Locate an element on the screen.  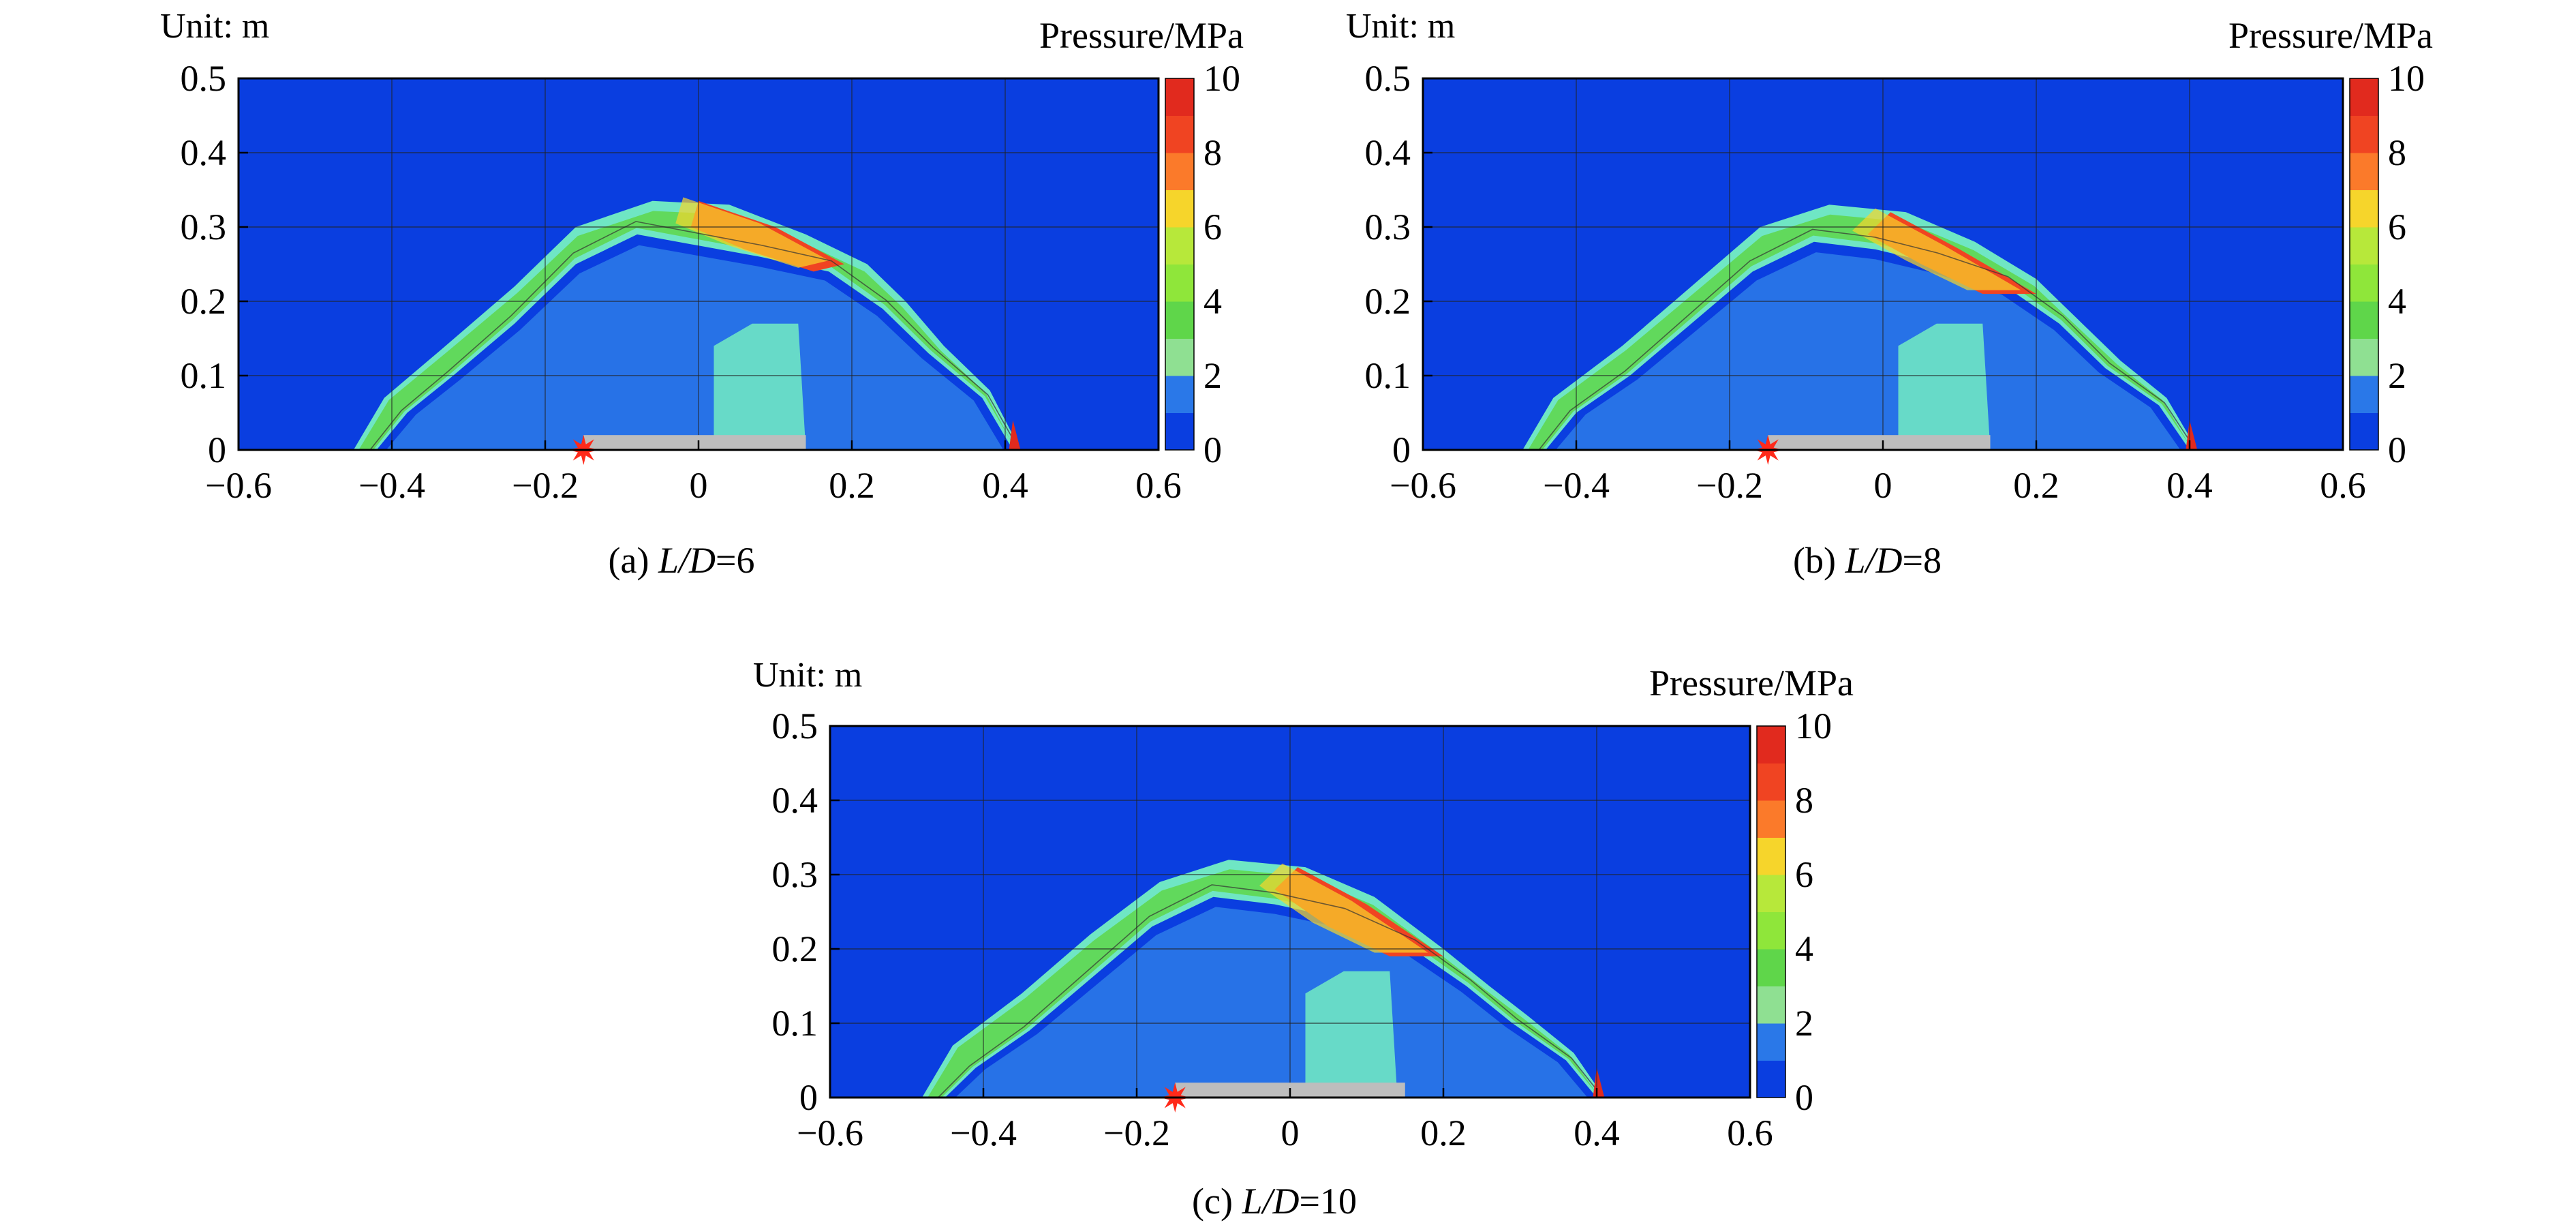
caption-prefix: (a) is located at coordinates (633, 560).